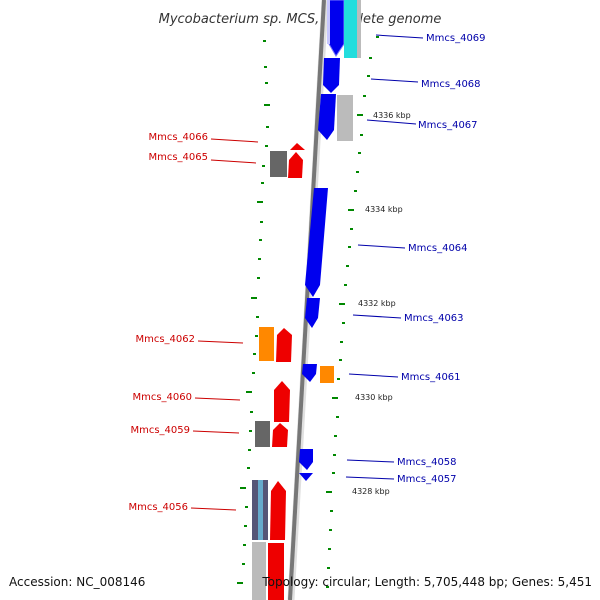 This screenshot has height=600, width=600. Describe the element at coordinates (448, 125) in the screenshot. I see `gene-label-4067: Mmcs_4067` at that location.